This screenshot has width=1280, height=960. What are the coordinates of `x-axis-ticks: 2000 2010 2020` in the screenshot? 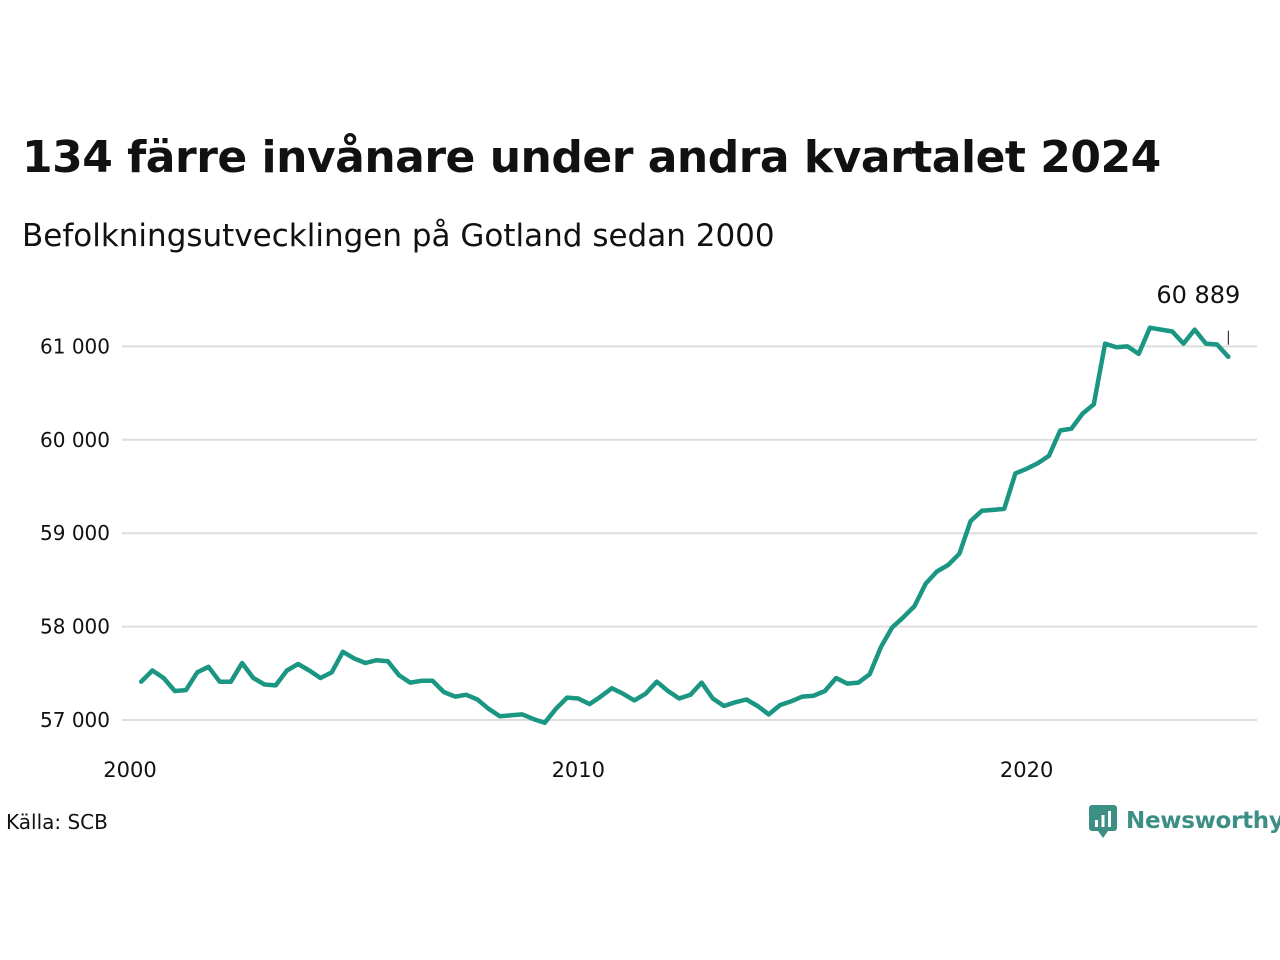 It's located at (578, 770).